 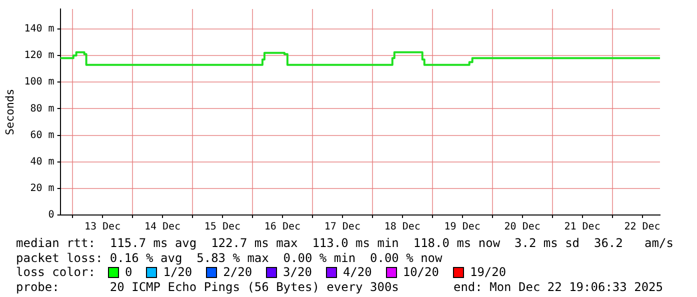 I want to click on text: 1/20, so click(x=177, y=272).